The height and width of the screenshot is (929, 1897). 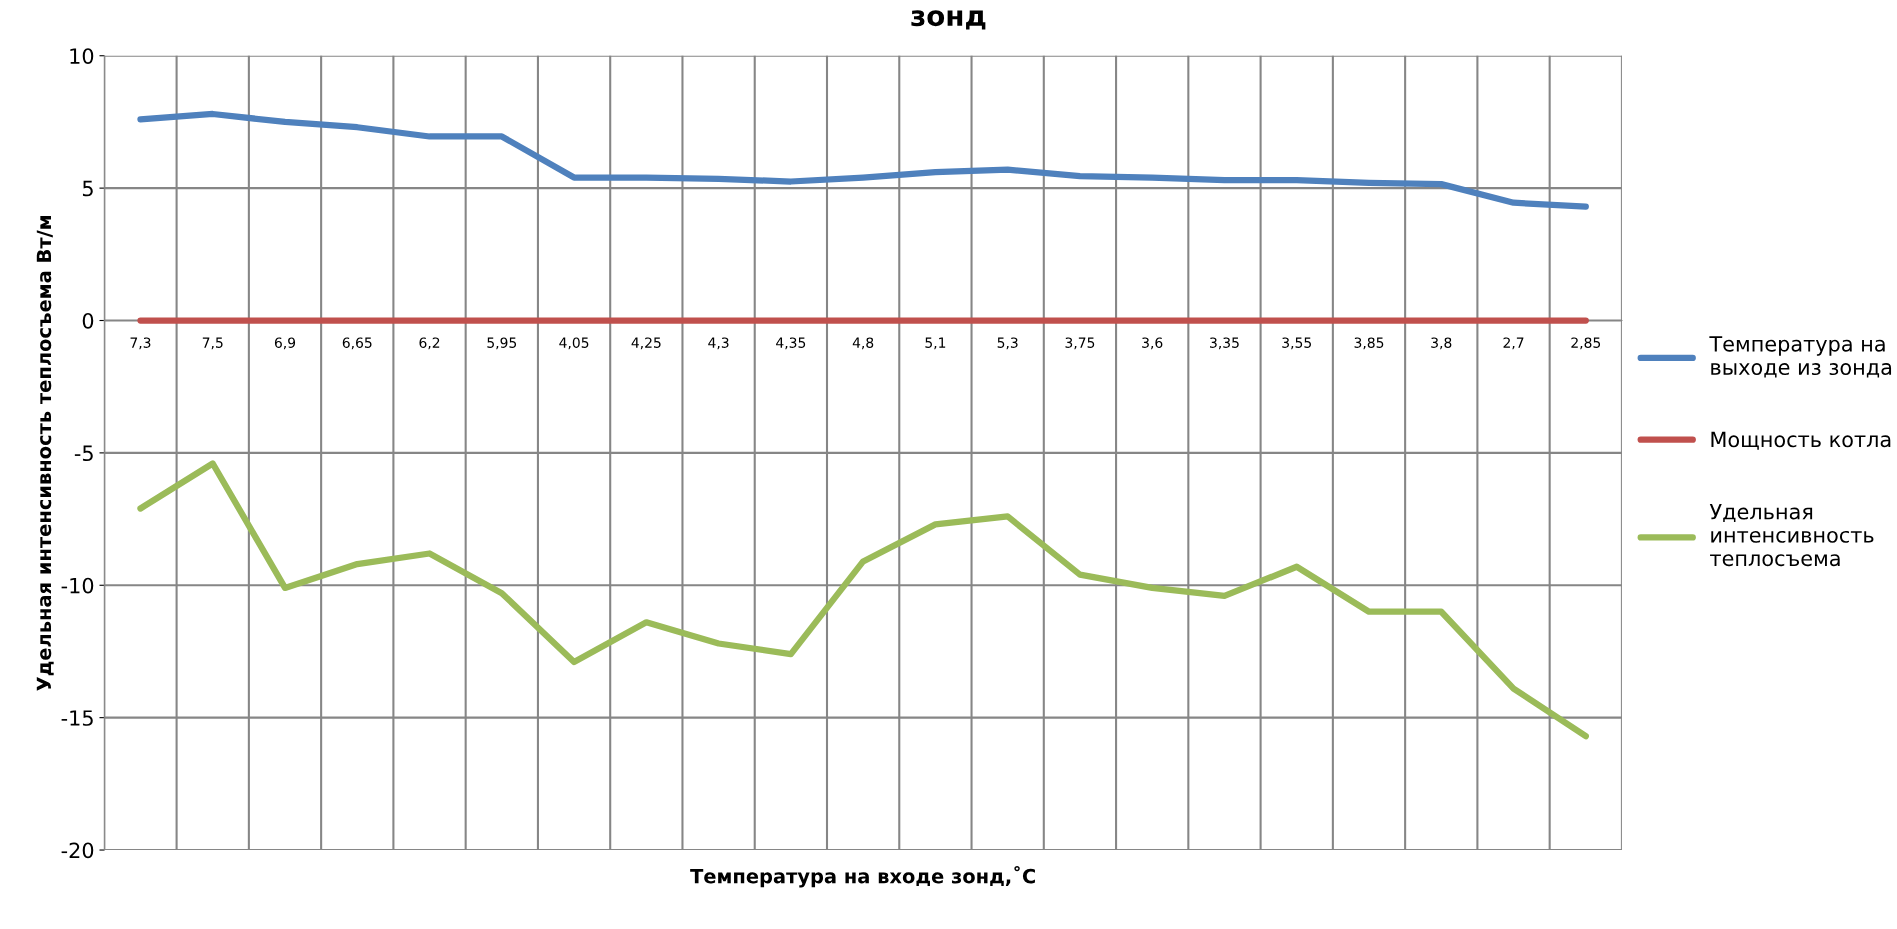 What do you see at coordinates (502, 343) in the screenshot?
I see `x-tick-label: 5,95` at bounding box center [502, 343].